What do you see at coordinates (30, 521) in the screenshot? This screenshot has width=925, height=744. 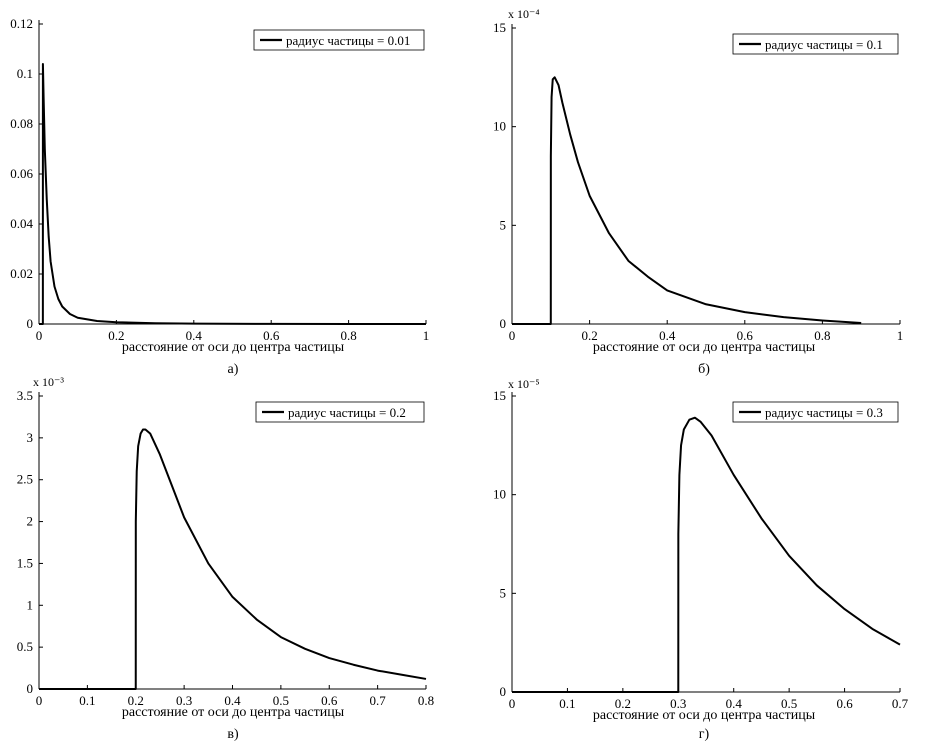 I see `y-tick-label: 2` at bounding box center [30, 521].